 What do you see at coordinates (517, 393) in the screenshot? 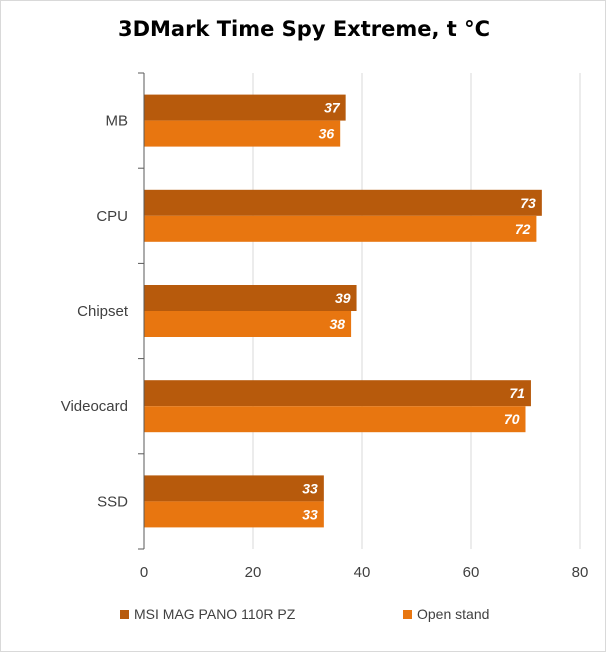
I see `data-label-videocard-series-0: 71` at bounding box center [517, 393].